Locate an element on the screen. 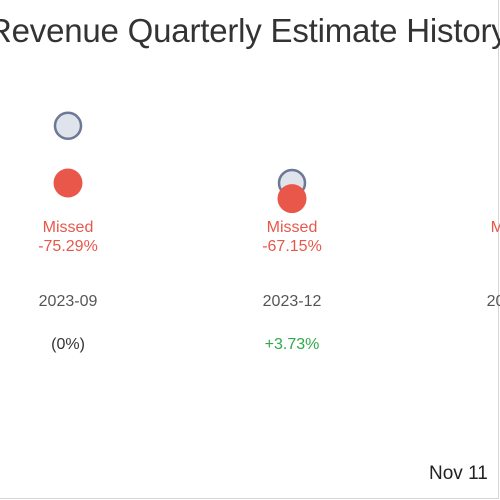 The image size is (500, 500). chart-title: Revenue Quarterly Estimate History is located at coordinates (250, 30).